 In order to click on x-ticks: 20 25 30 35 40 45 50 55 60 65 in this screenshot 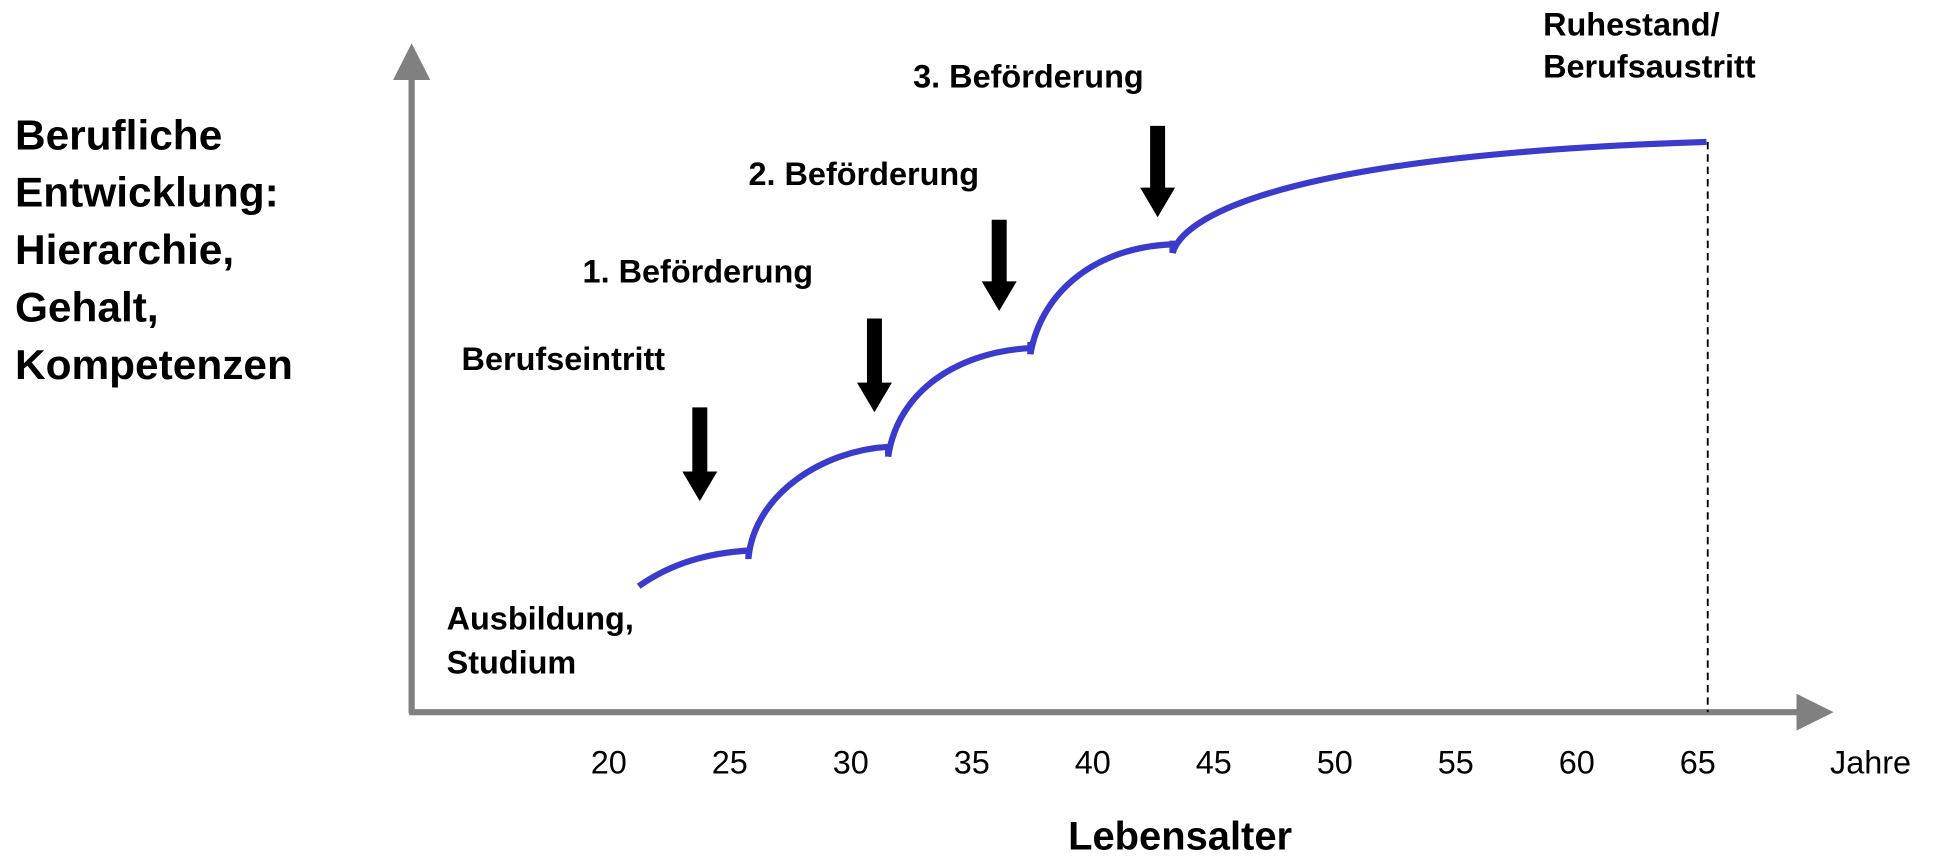, I will do `click(1153, 763)`.